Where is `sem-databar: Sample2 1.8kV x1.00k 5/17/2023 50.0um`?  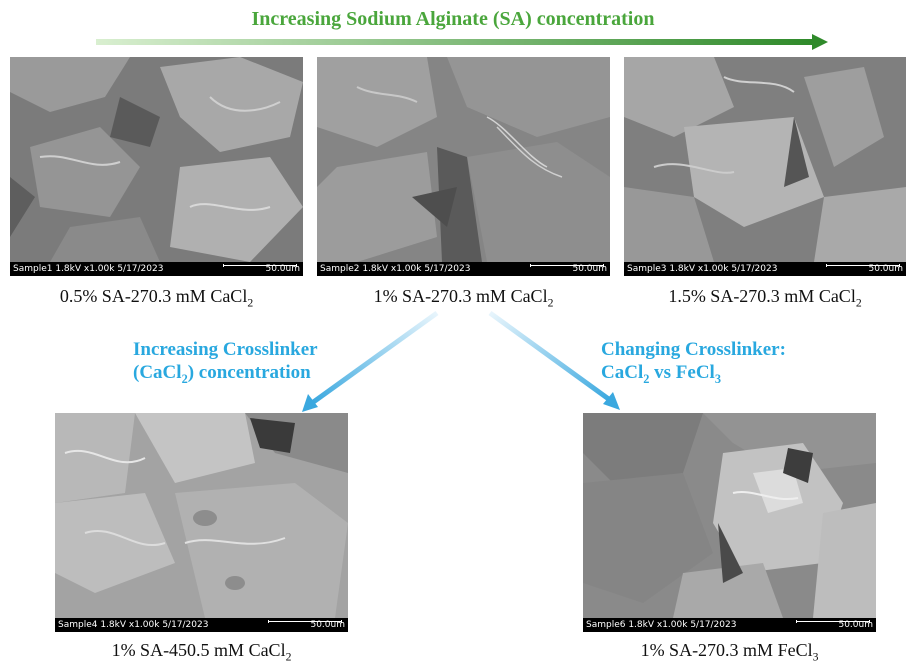
sem-databar: Sample2 1.8kV x1.00k 5/17/2023 50.0um is located at coordinates (463, 269).